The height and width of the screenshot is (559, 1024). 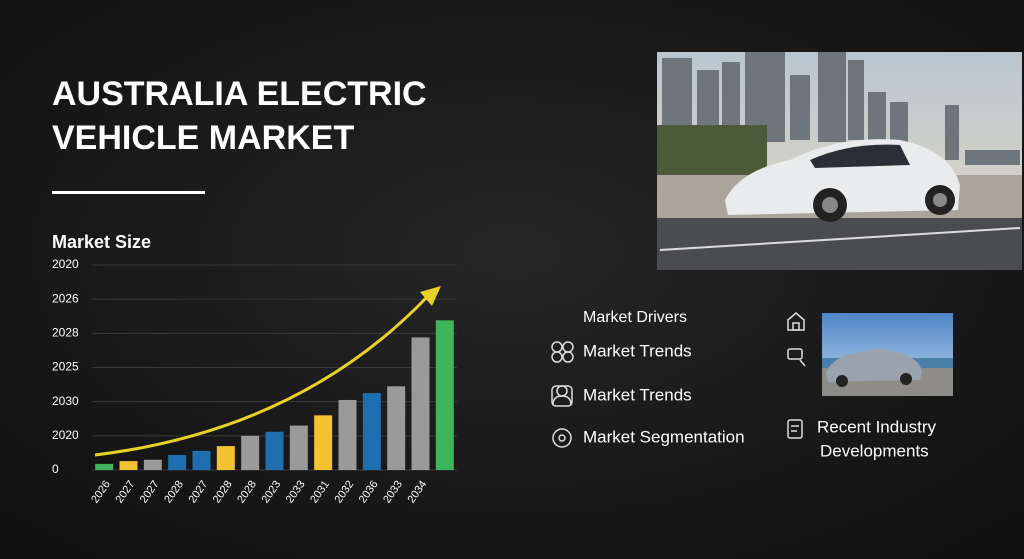 What do you see at coordinates (239, 94) in the screenshot?
I see `title-line: AUSTRALIA ELECTRIC` at bounding box center [239, 94].